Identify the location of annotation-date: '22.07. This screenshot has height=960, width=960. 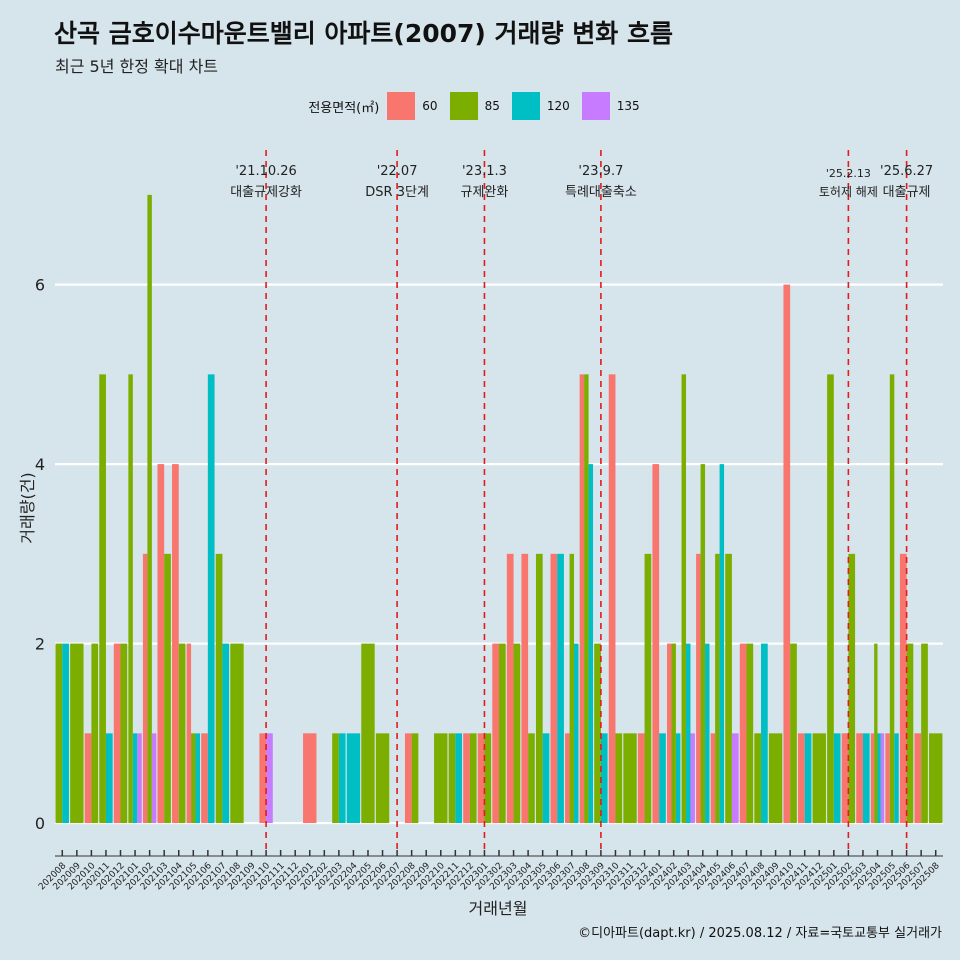
(397, 171).